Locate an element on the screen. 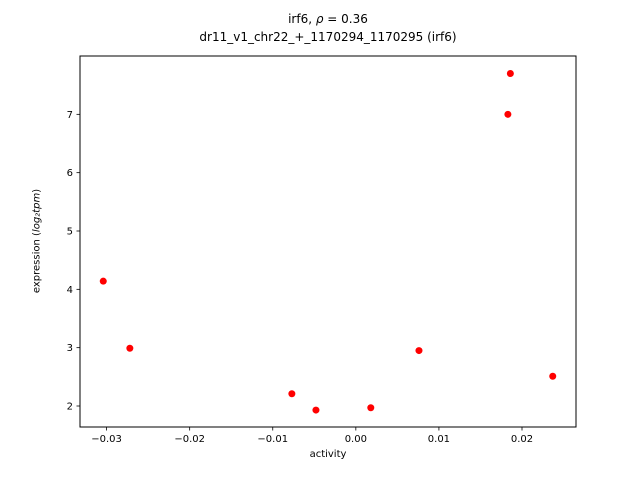  x-tick-label: −0.02 is located at coordinates (189, 439).